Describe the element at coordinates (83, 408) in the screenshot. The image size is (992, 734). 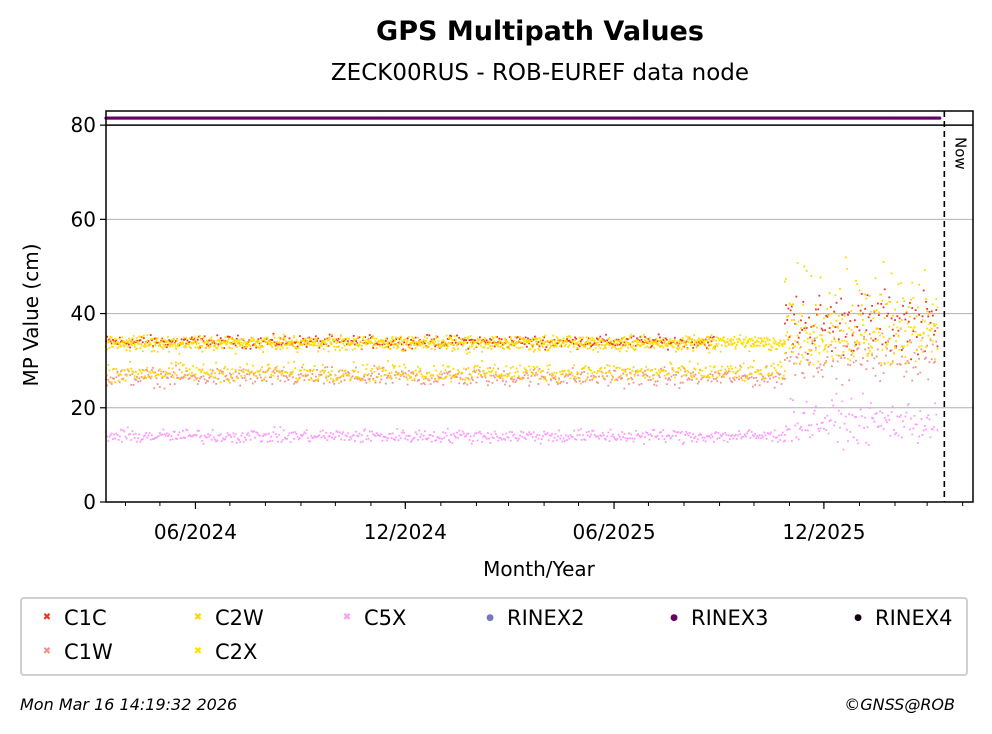
I see `y-tick-label: 20` at that location.